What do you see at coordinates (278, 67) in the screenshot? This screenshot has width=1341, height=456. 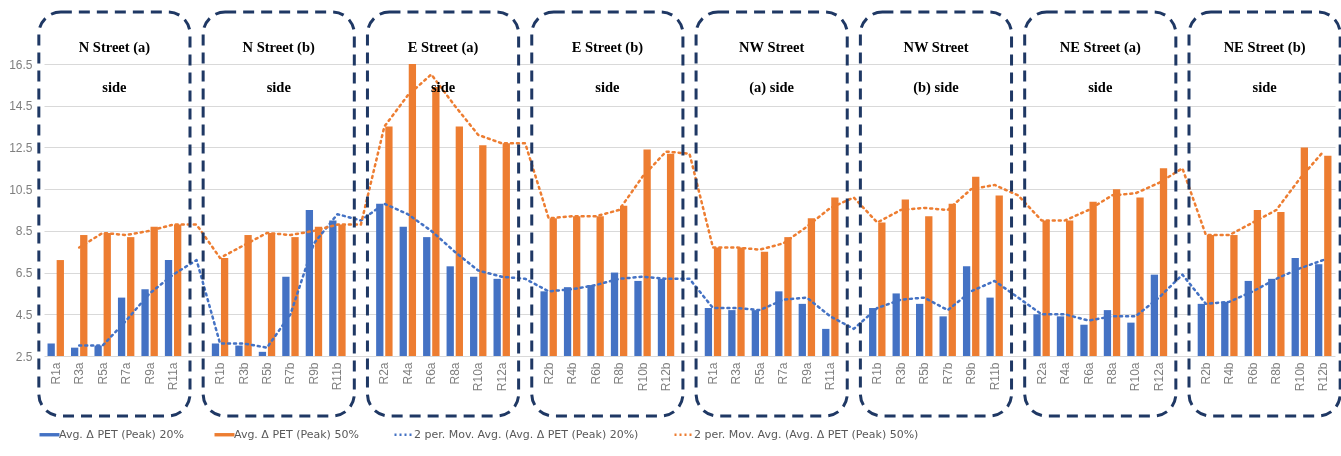 I see `text: N Street (b) side` at bounding box center [278, 67].